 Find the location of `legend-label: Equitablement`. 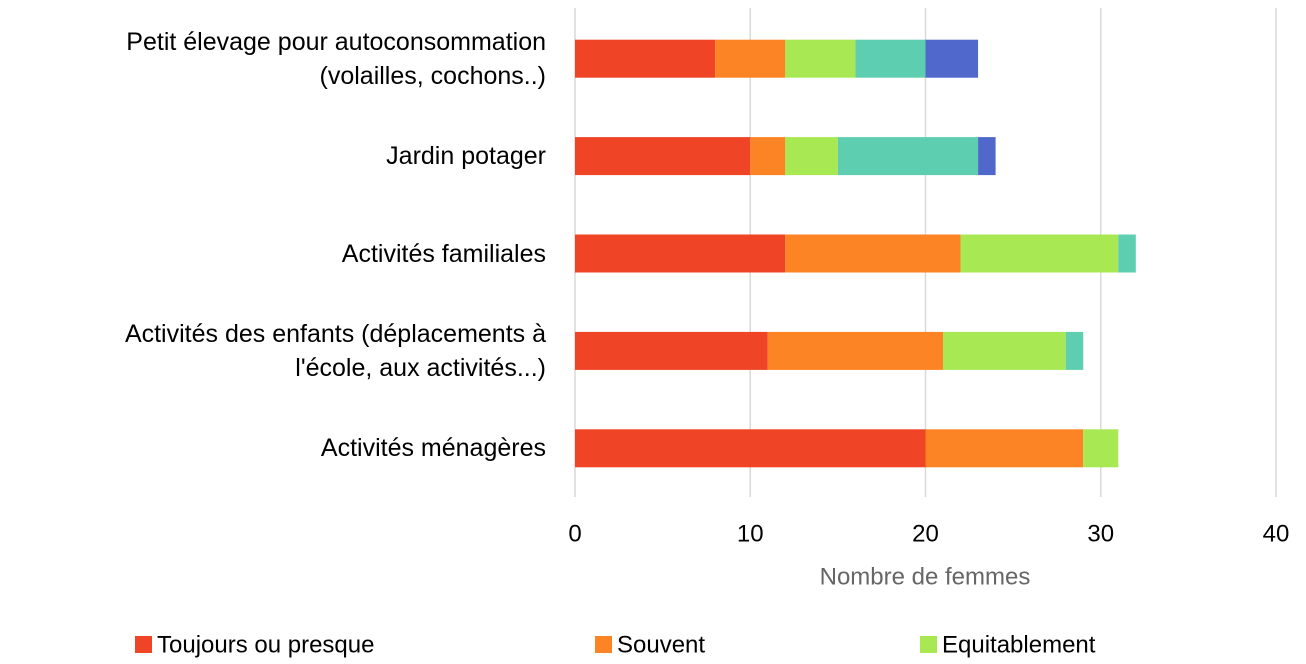

legend-label: Equitablement is located at coordinates (1019, 644).